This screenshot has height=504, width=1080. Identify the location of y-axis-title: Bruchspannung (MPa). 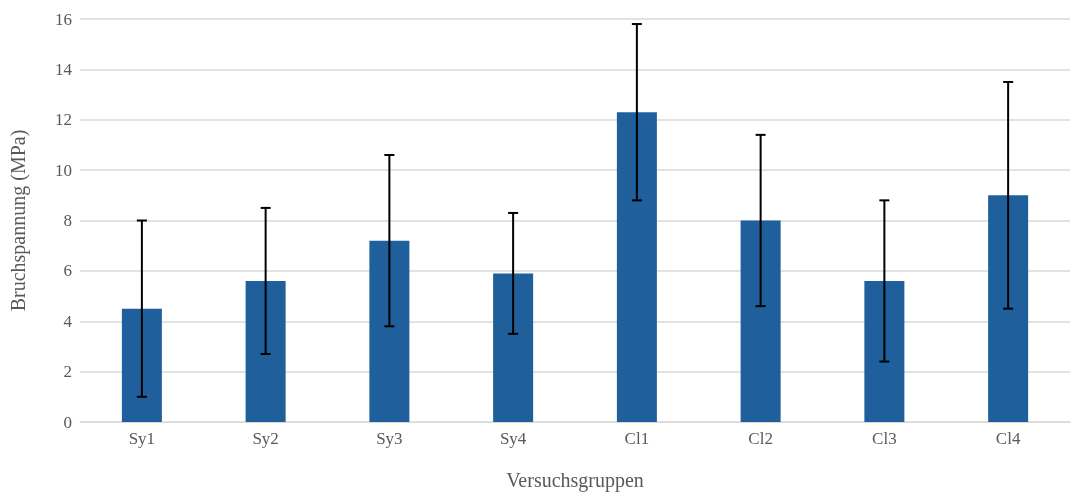
(18, 220).